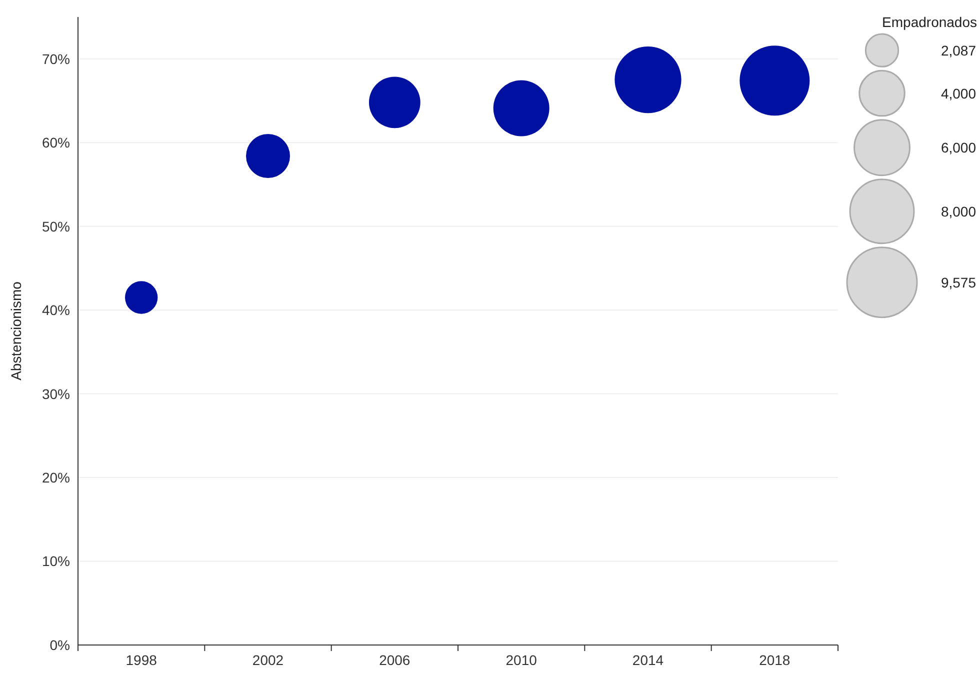 This screenshot has height=697, width=979. I want to click on x-tick-label: 1998, so click(142, 660).